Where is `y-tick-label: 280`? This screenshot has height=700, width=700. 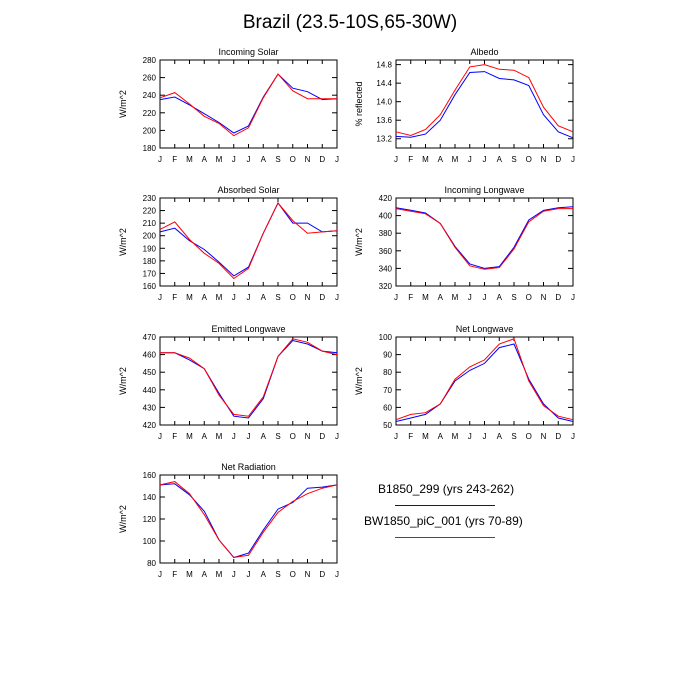 y-tick-label: 280 is located at coordinates (150, 60).